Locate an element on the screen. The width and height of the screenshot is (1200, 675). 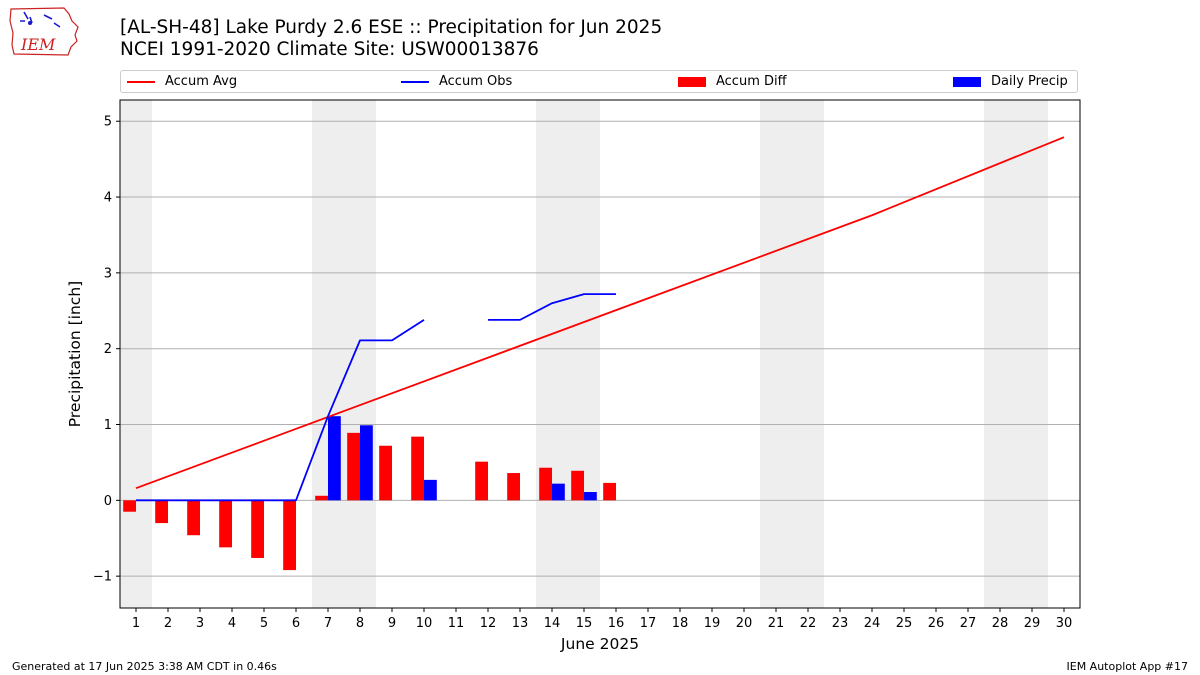
x-tick-label: 24 is located at coordinates (872, 623).